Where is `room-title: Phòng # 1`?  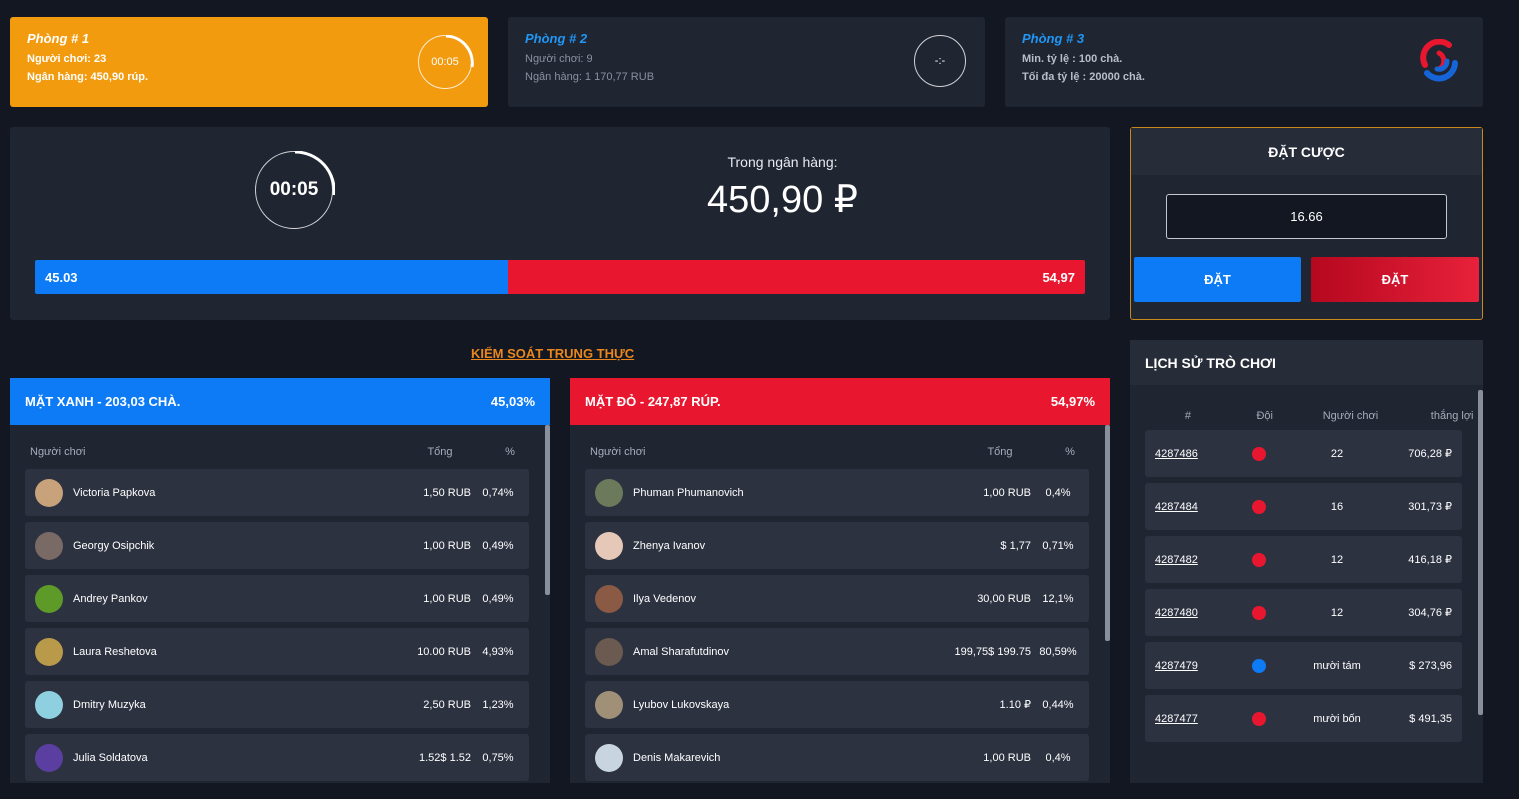 room-title: Phòng # 1 is located at coordinates (58, 38).